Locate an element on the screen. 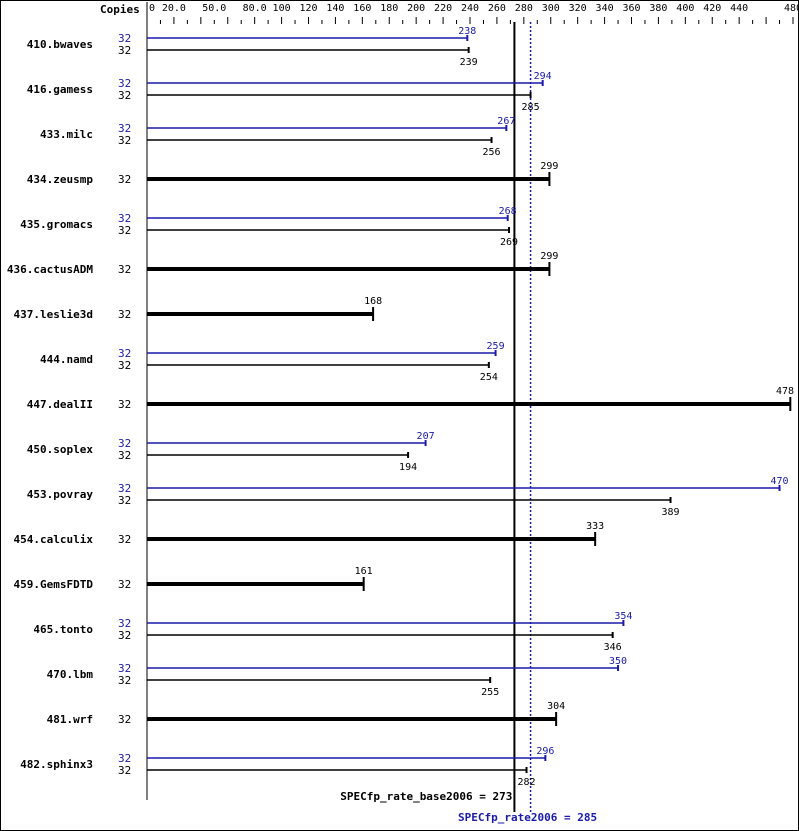  base-value-label: 269 is located at coordinates (509, 242).